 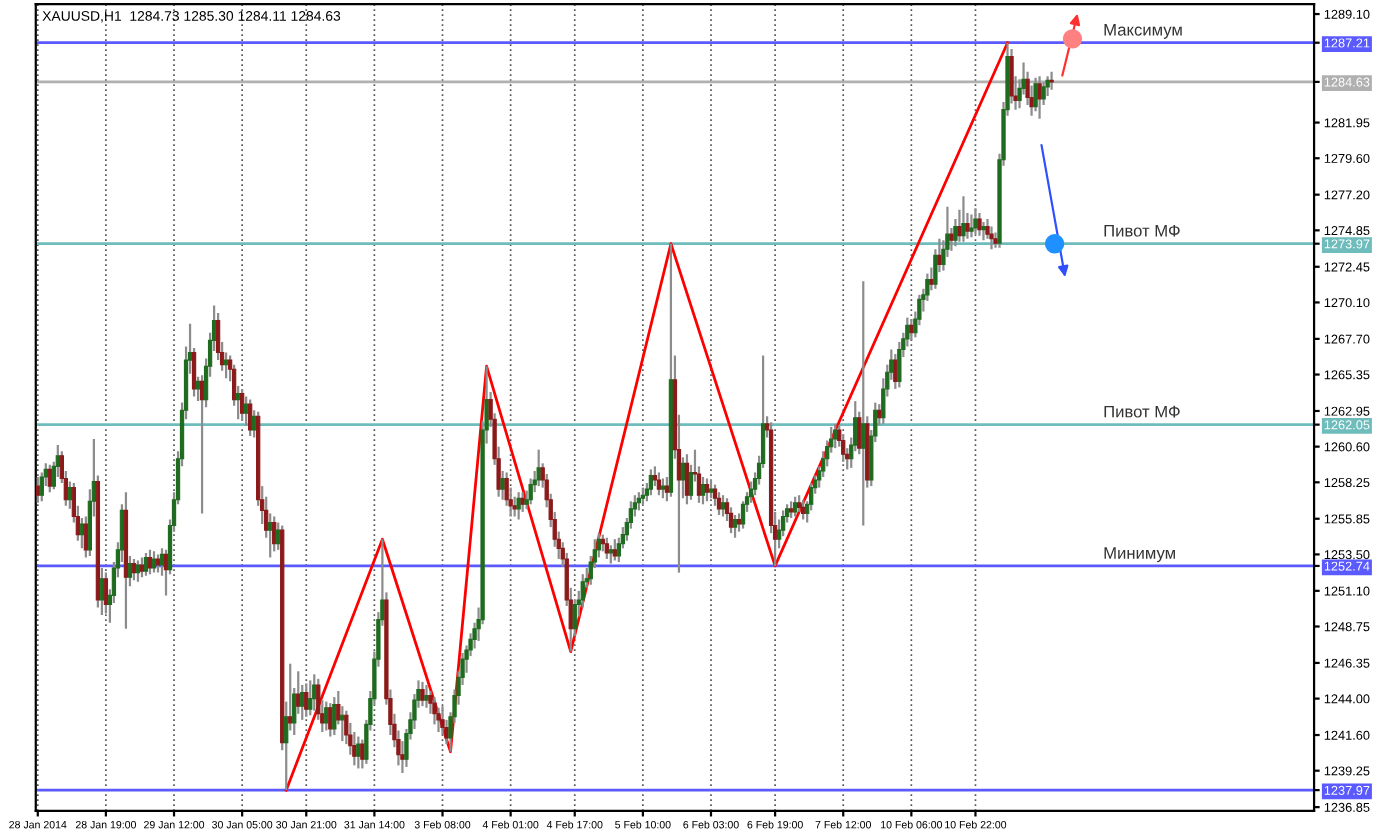 I want to click on ref-line-label: Минимум, so click(x=1139, y=555).